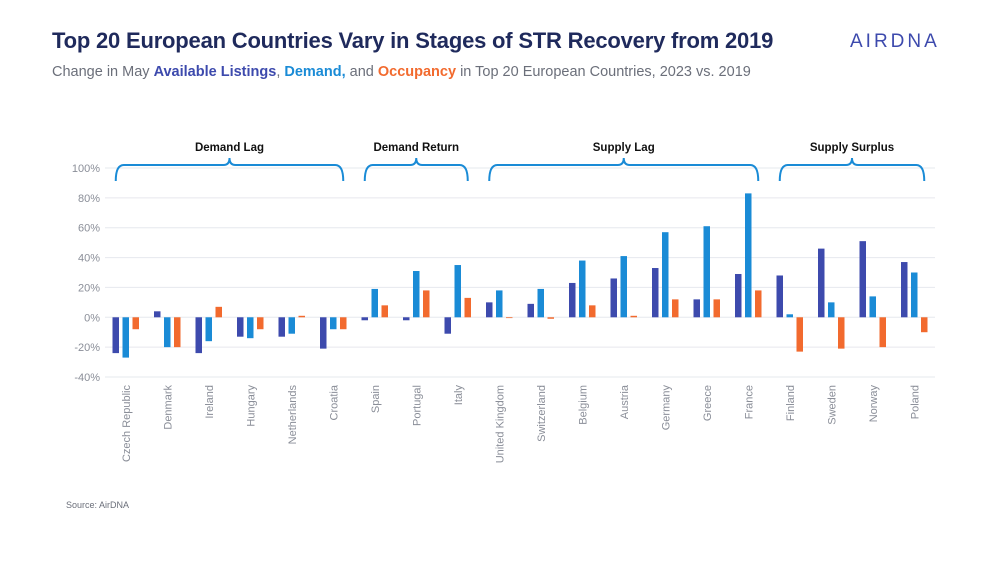 This screenshot has height=565, width=1000. What do you see at coordinates (882, 332) in the screenshot?
I see `bar-occupancy-norway` at bounding box center [882, 332].